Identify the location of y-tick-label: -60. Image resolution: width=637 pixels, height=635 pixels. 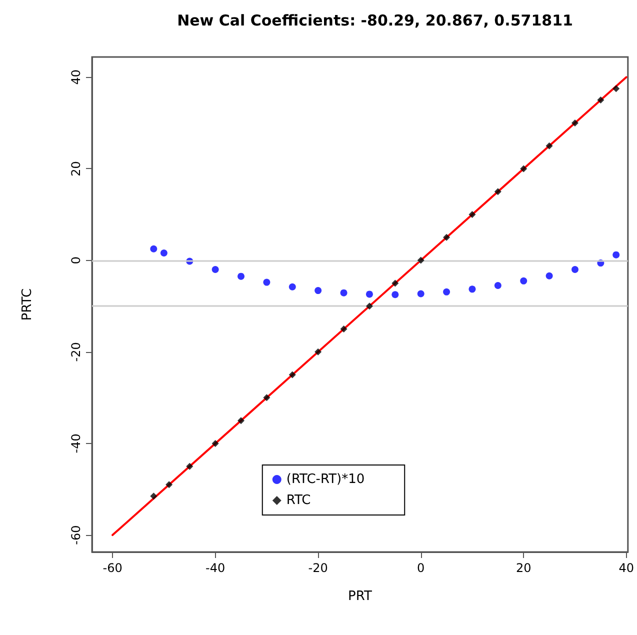
(76, 535).